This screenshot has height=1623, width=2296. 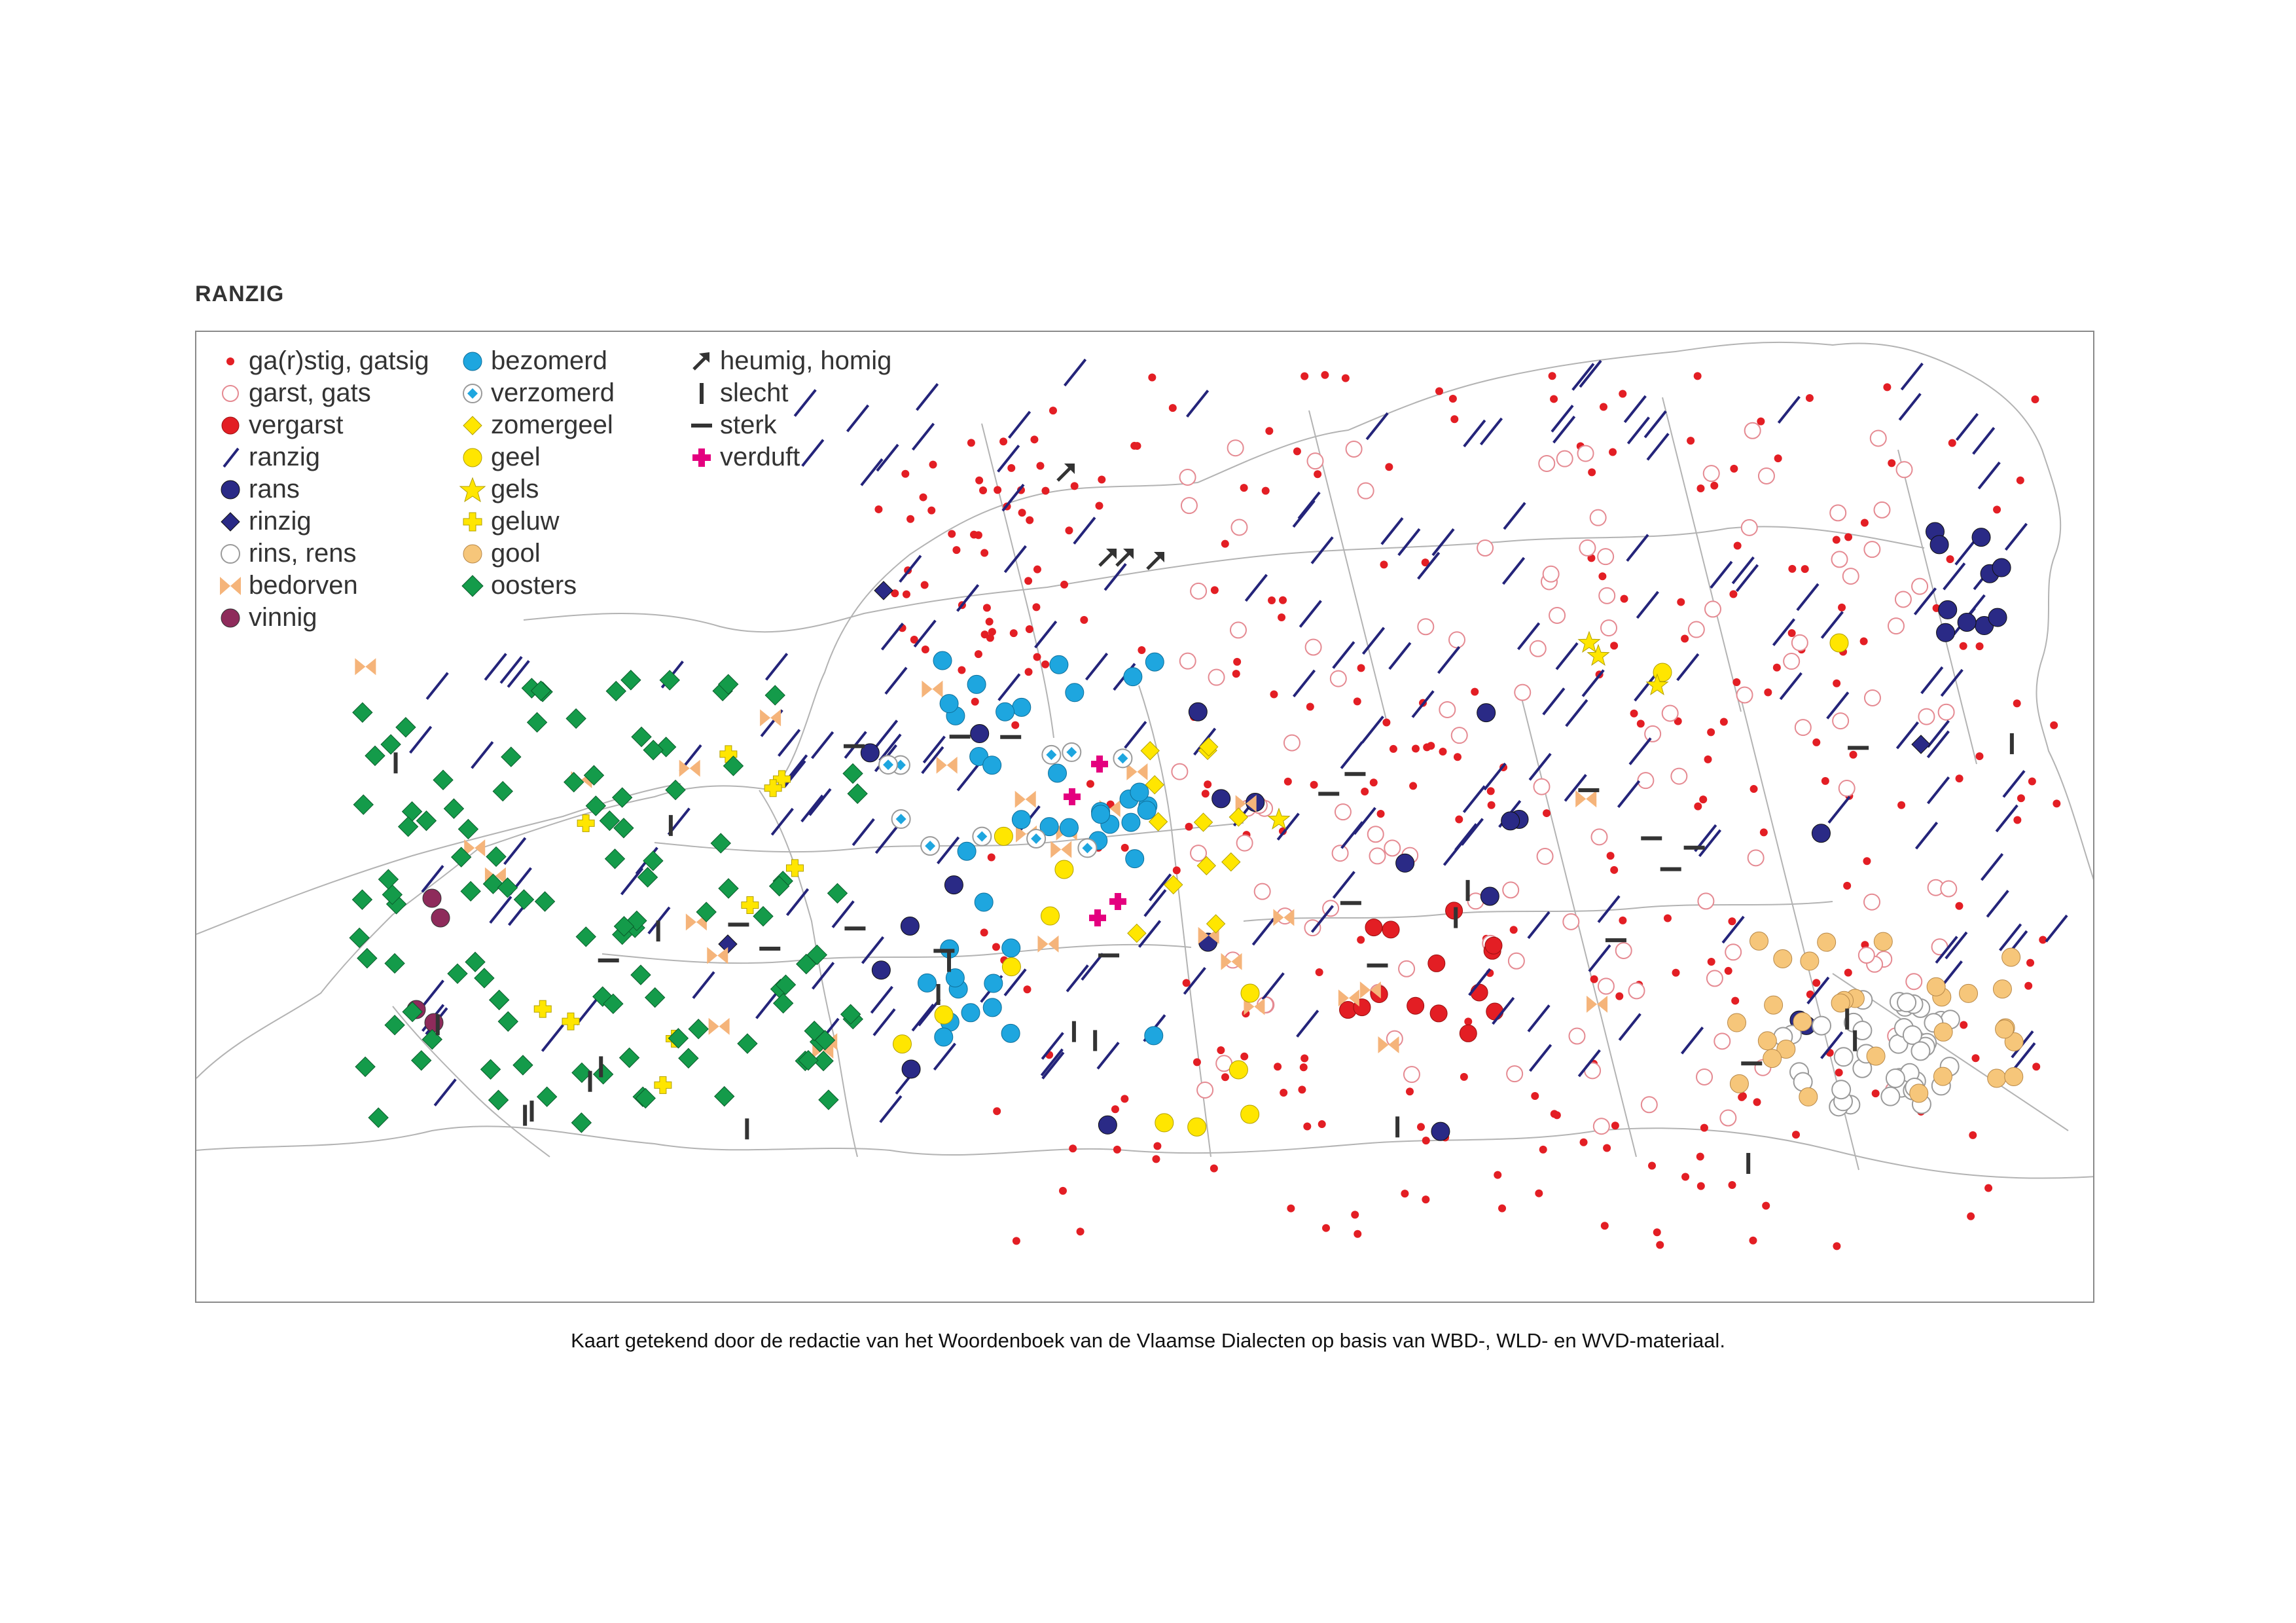 I want to click on purple-dot-icon, so click(x=230, y=617).